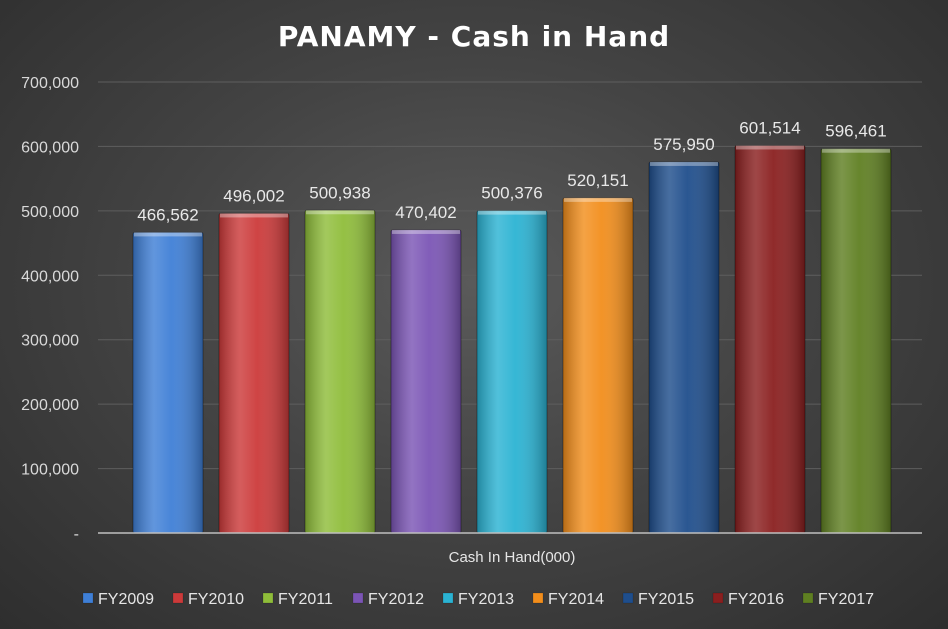 The image size is (948, 629). What do you see at coordinates (50, 147) in the screenshot?
I see `y-tick-label: 600,000` at bounding box center [50, 147].